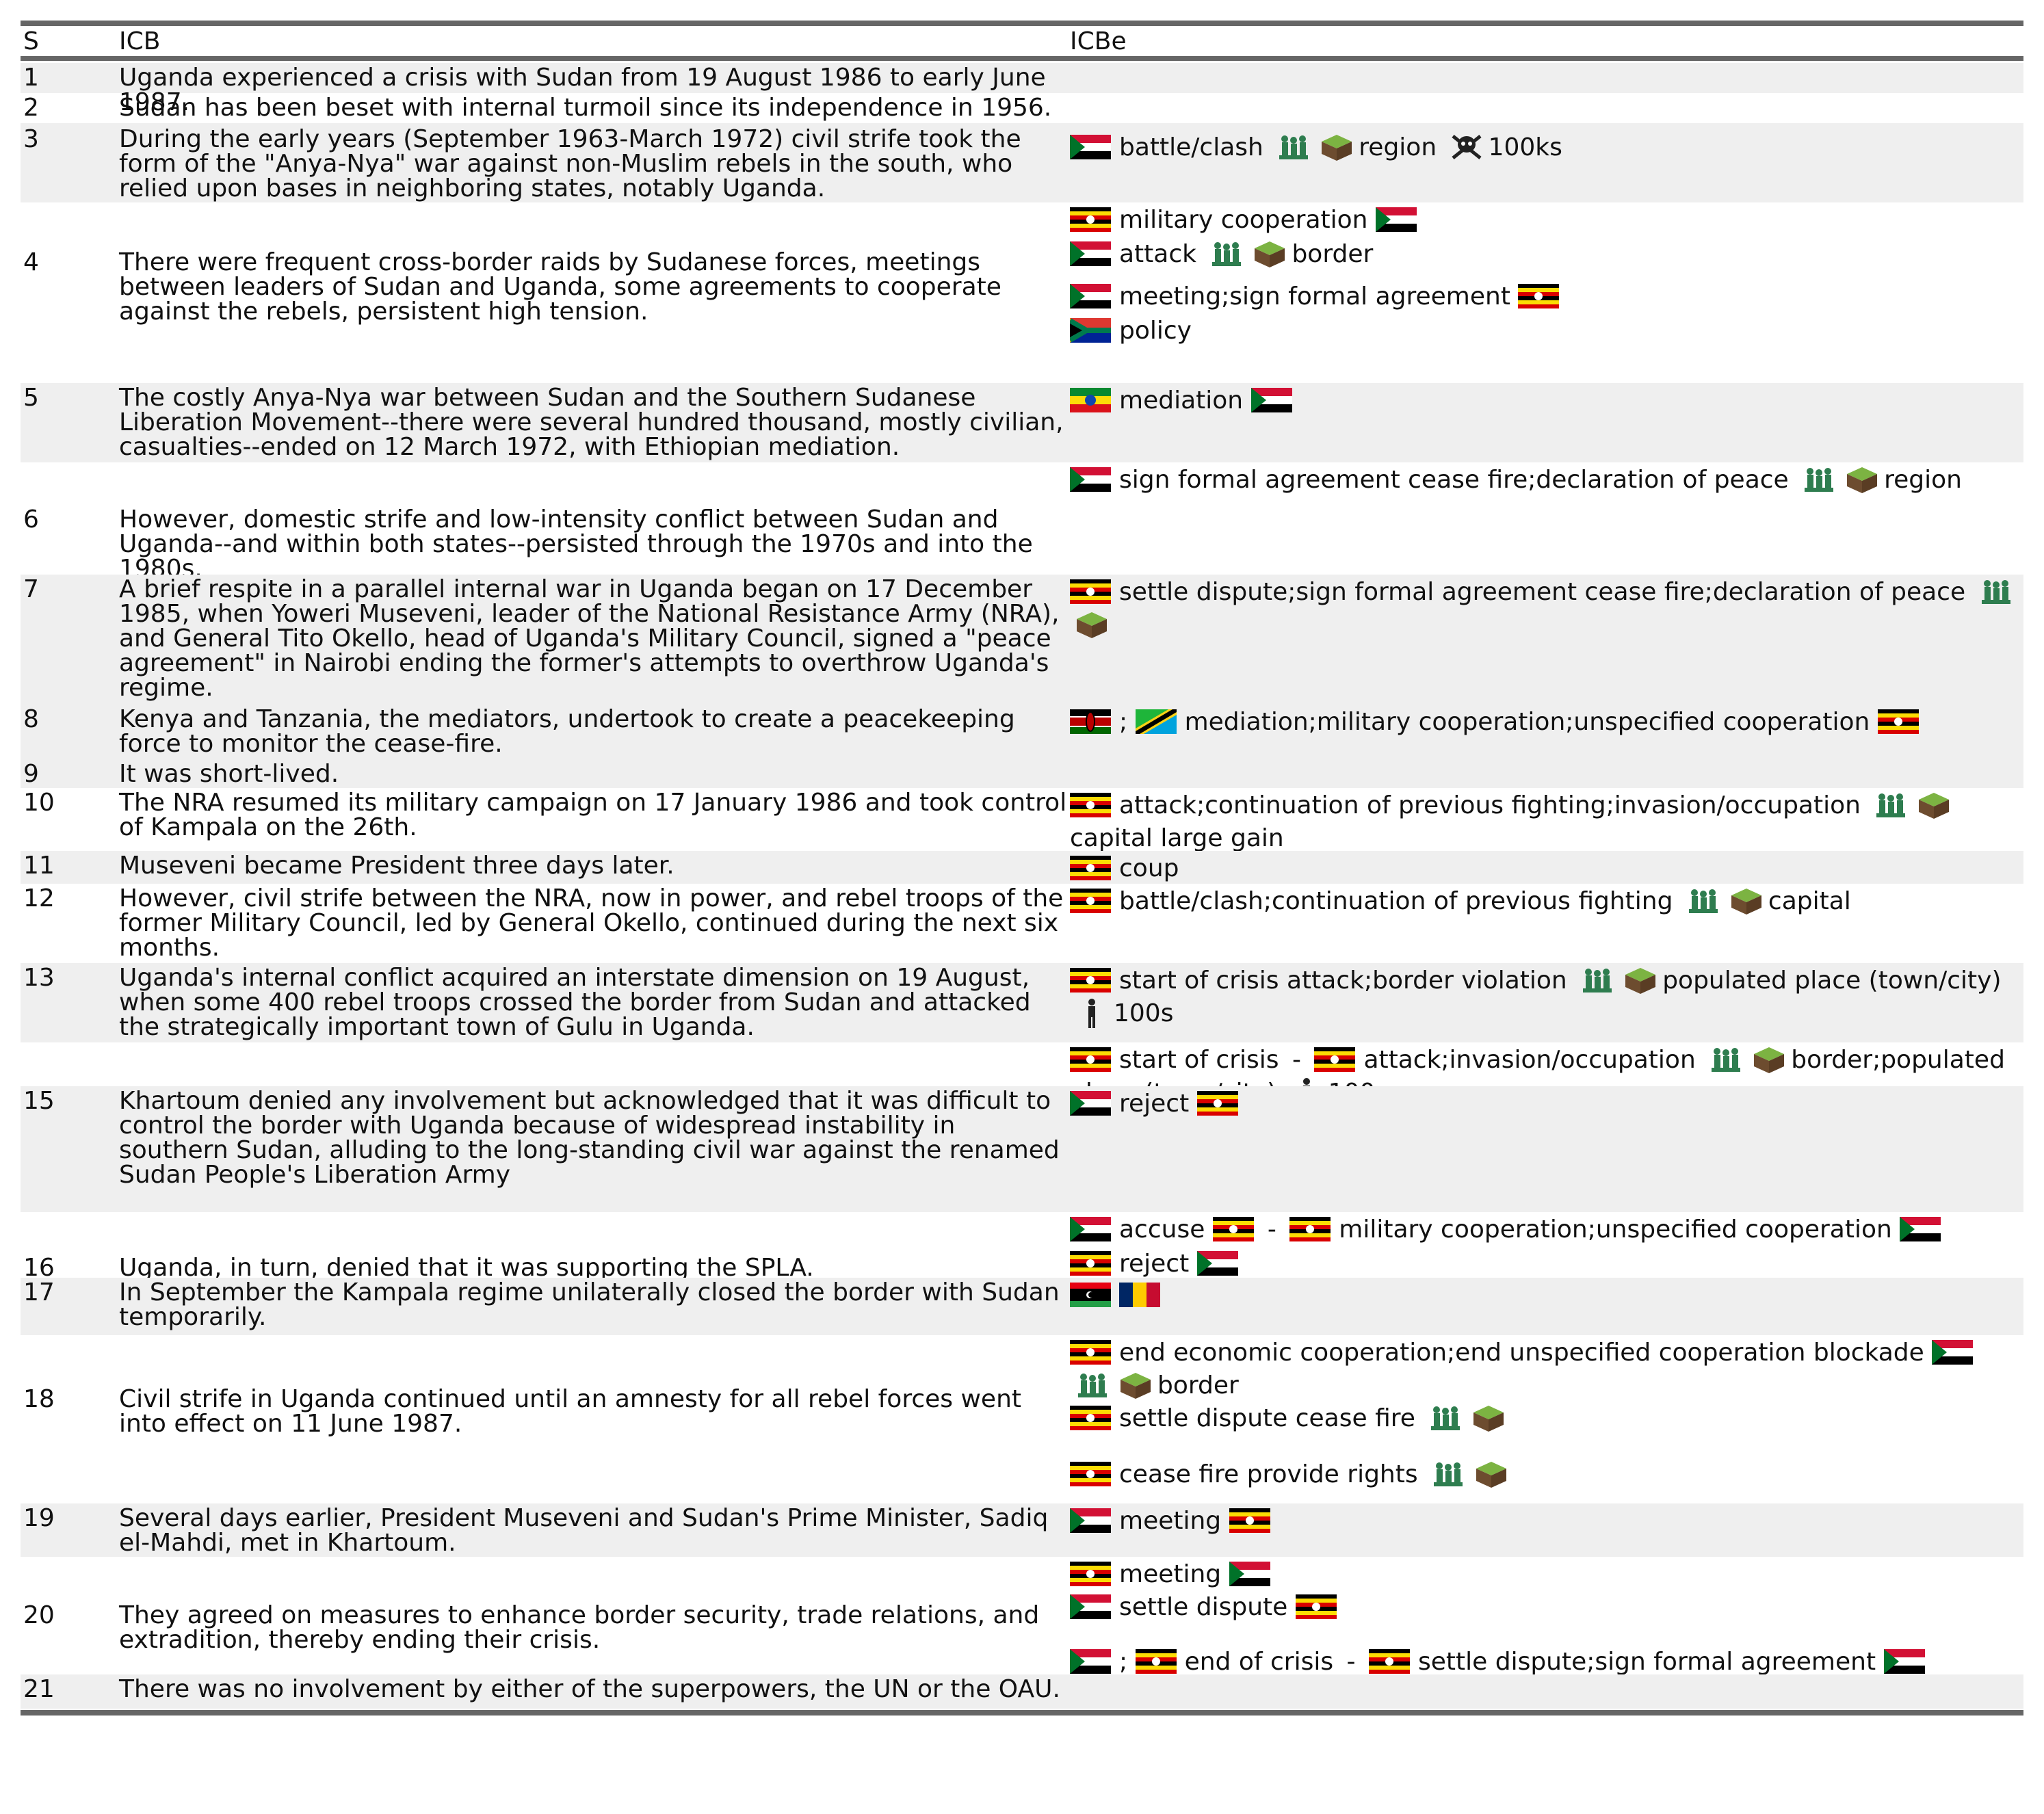  Describe the element at coordinates (31, 519) in the screenshot. I see `row-s-number: 6` at that location.